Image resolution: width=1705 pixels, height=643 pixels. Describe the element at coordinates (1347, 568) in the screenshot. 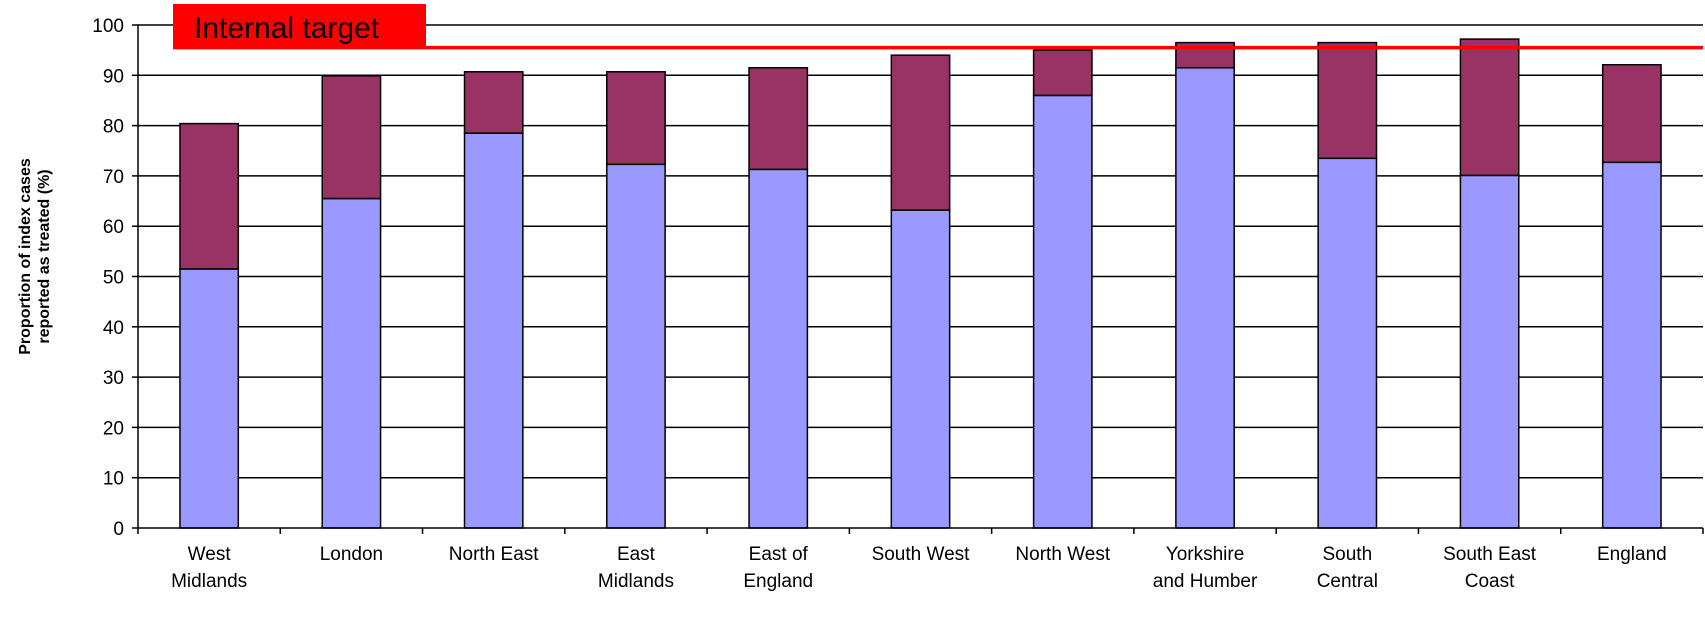

I see `x-tick-label: South Central` at that location.